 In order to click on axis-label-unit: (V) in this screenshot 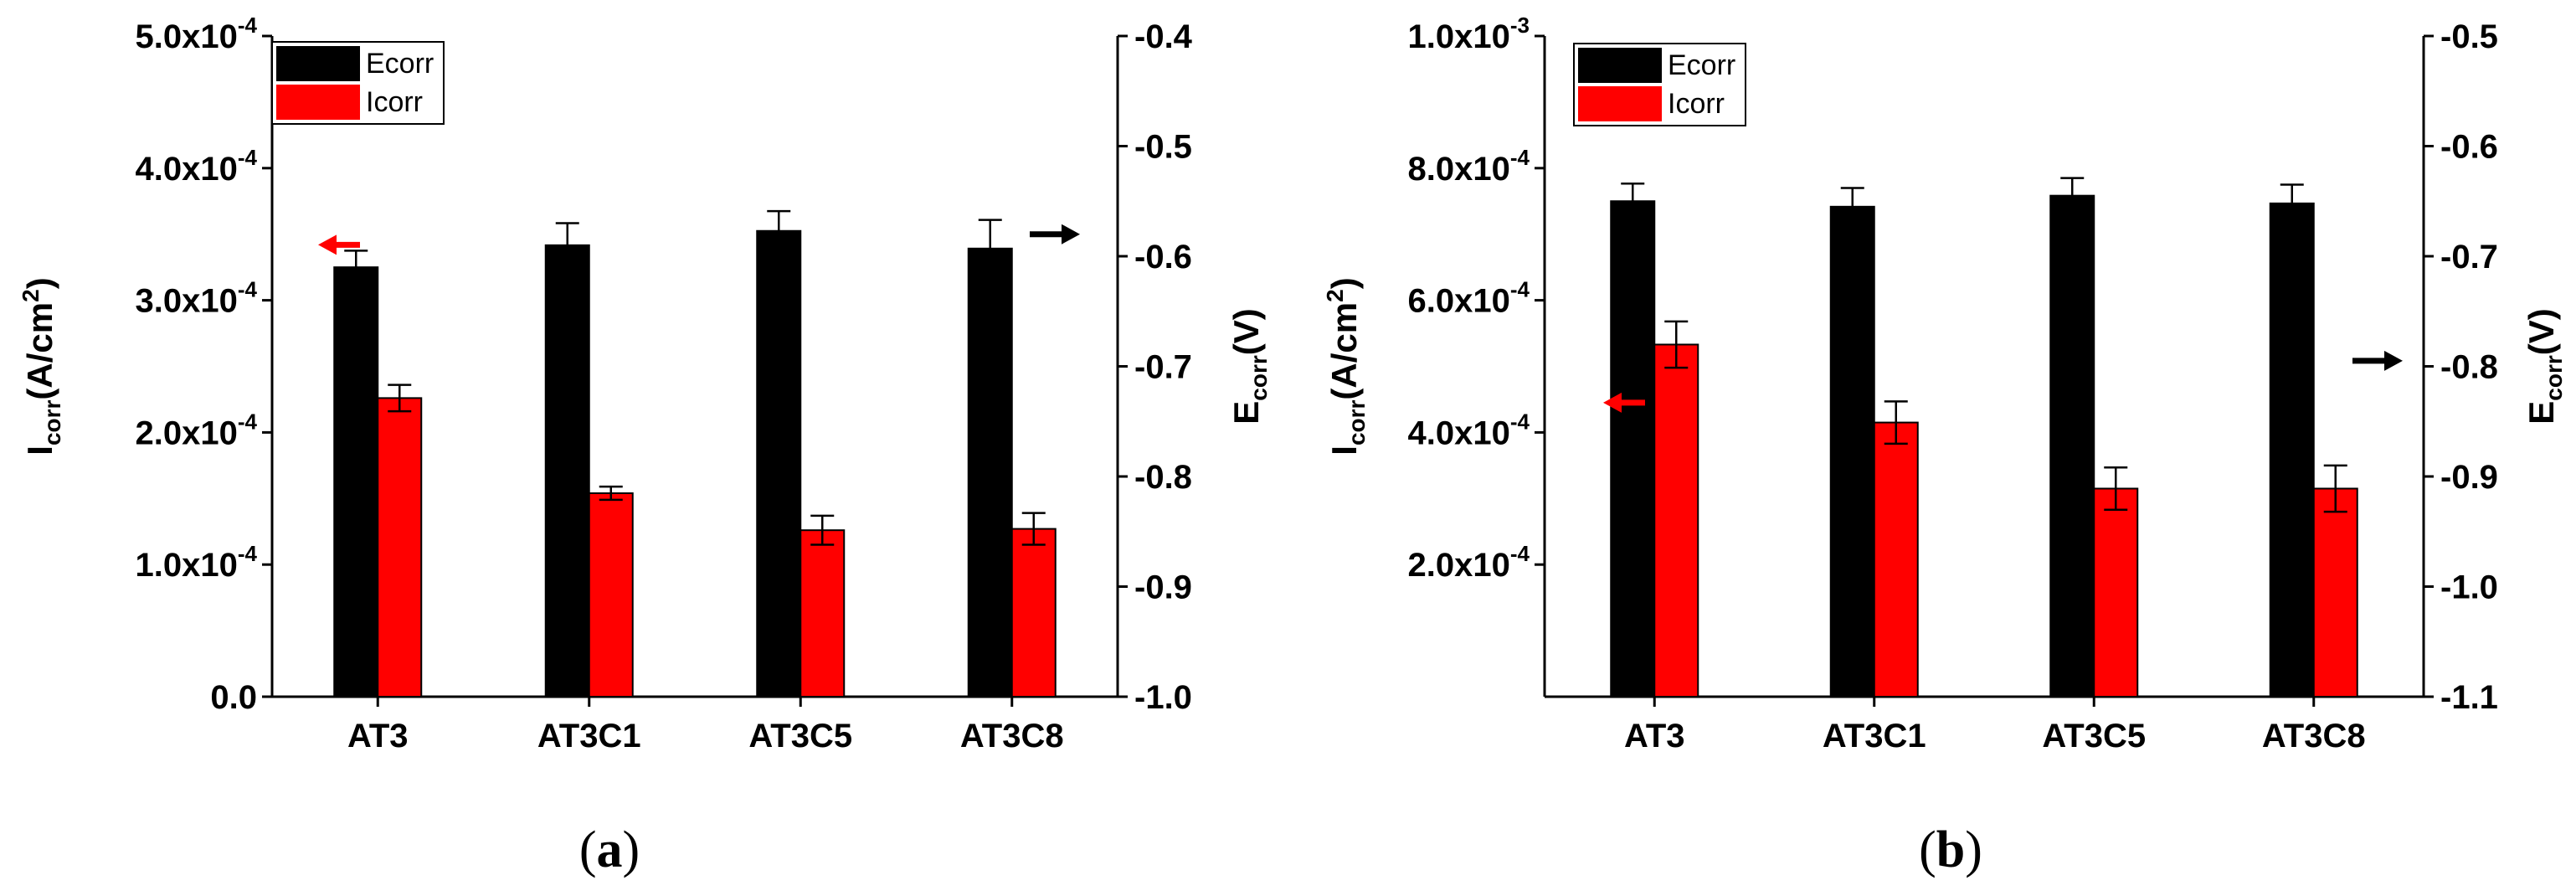, I will do `click(2542, 331)`.